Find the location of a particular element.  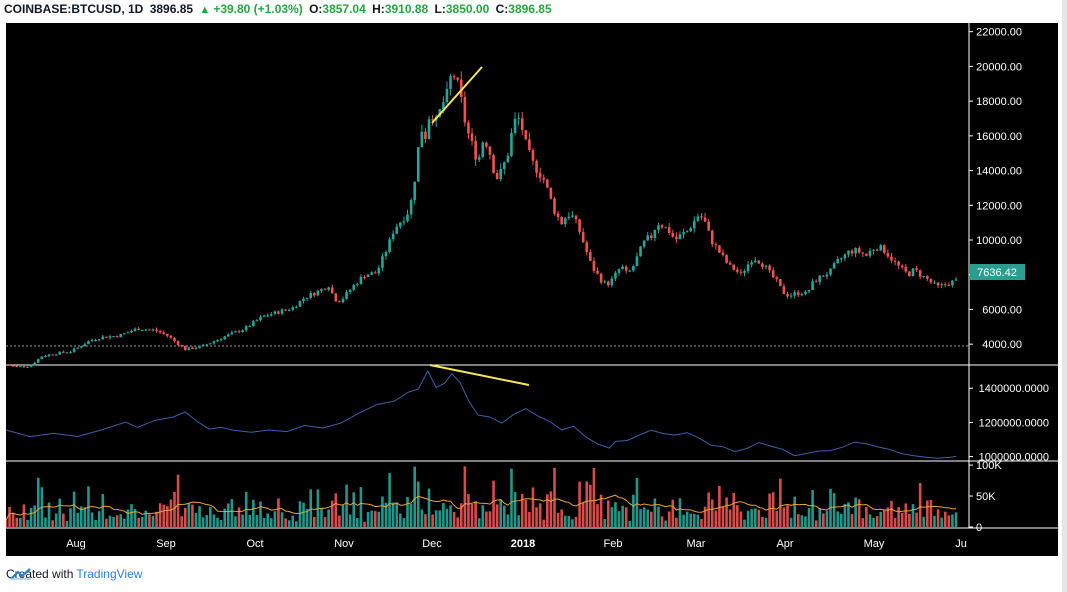

close-label: C: is located at coordinates (502, 9).